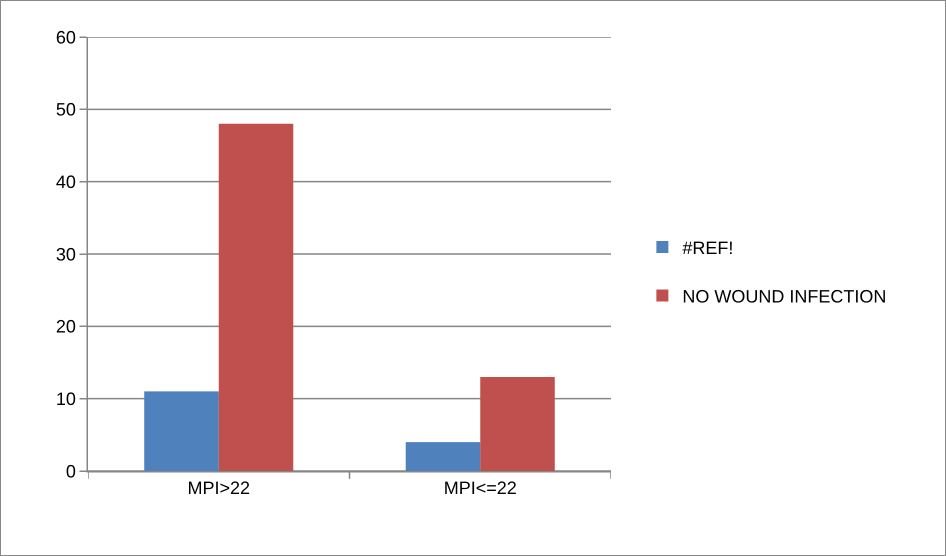 This screenshot has height=556, width=946. I want to click on y-tick-label: 60, so click(66, 37).